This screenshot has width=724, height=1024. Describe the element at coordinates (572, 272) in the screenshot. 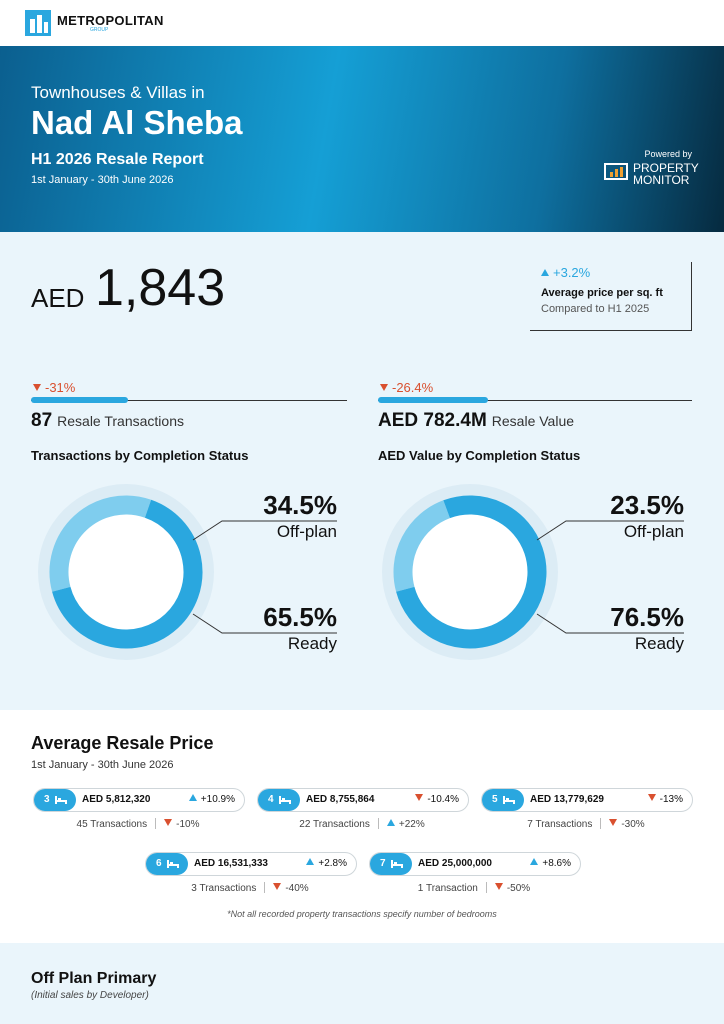

I see `price-change-text: +3.2%` at that location.